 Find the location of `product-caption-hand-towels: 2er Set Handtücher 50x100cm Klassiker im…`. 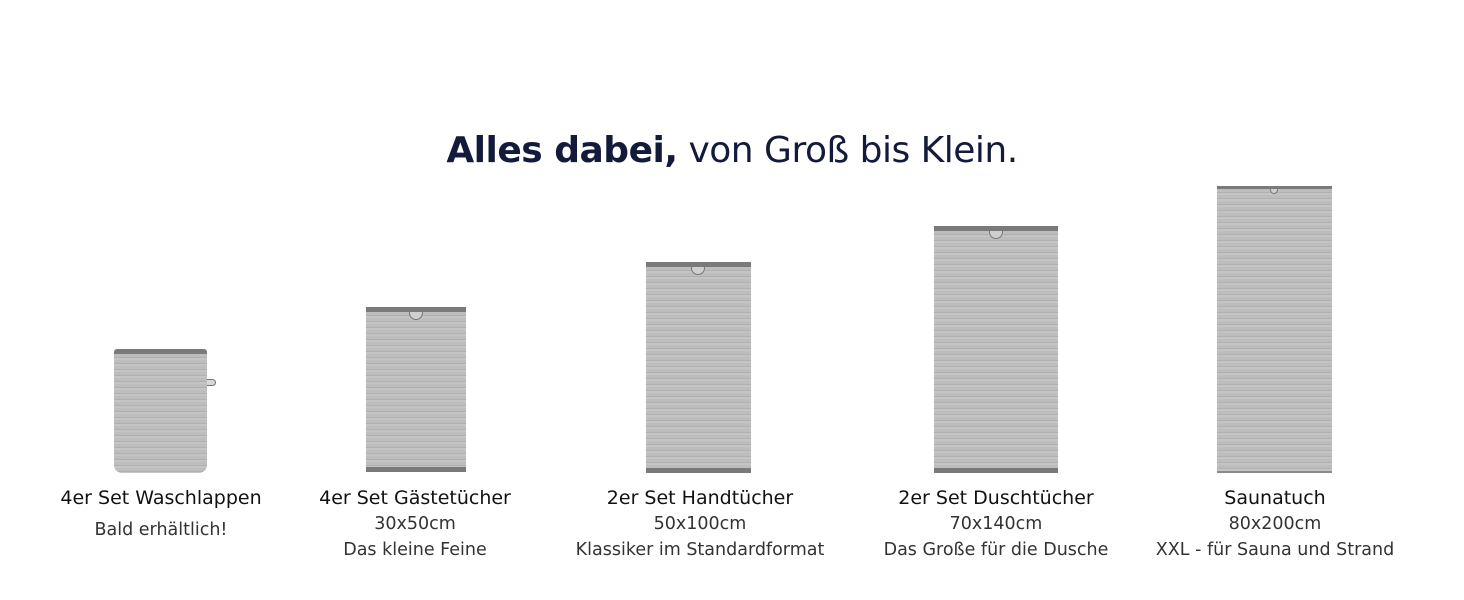

product-caption-hand-towels: 2er Set Handtücher 50x100cm Klassiker im… is located at coordinates (700, 524).